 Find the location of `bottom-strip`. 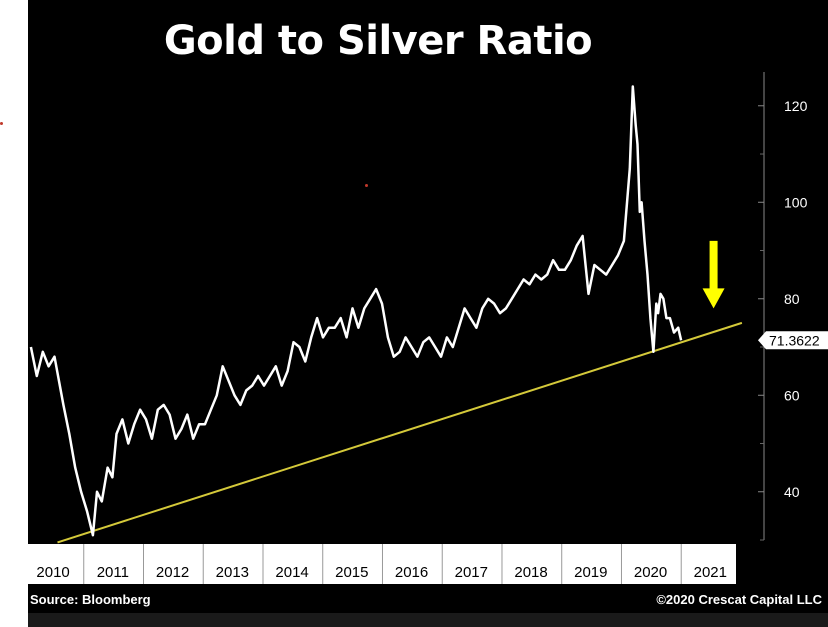

bottom-strip is located at coordinates (428, 620).